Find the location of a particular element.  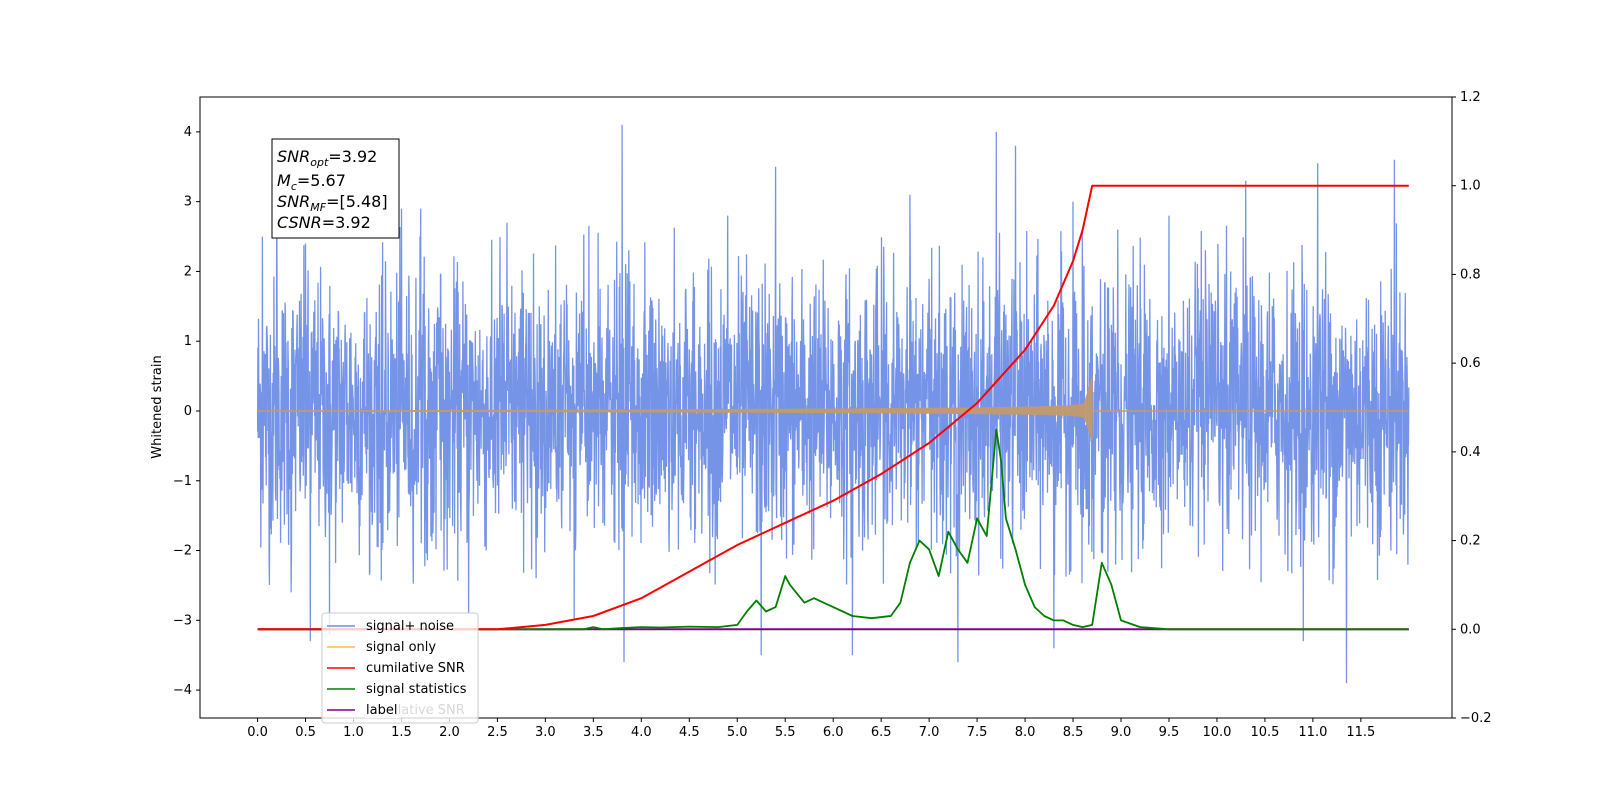

x-tick-label: 5.0 is located at coordinates (737, 732).